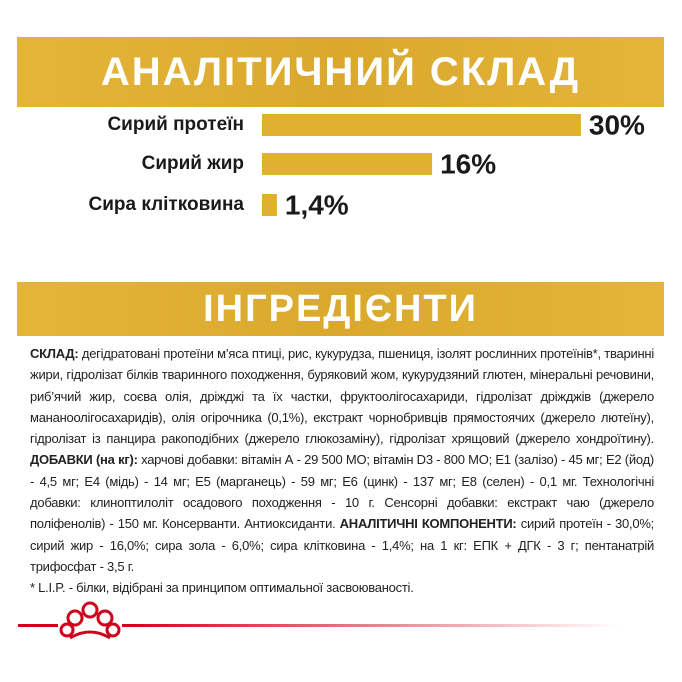 This screenshot has width=682, height=682. What do you see at coordinates (317, 204) in the screenshot?
I see `value-label: 1,4%` at bounding box center [317, 204].